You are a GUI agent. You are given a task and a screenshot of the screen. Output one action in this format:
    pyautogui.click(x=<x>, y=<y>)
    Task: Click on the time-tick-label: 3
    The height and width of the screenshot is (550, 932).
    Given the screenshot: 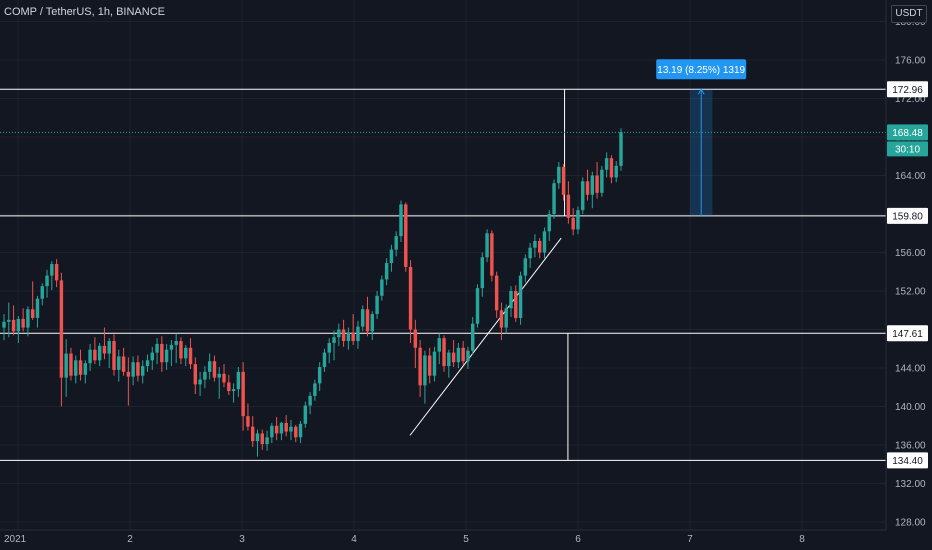 What is the action you would take?
    pyautogui.click(x=242, y=539)
    